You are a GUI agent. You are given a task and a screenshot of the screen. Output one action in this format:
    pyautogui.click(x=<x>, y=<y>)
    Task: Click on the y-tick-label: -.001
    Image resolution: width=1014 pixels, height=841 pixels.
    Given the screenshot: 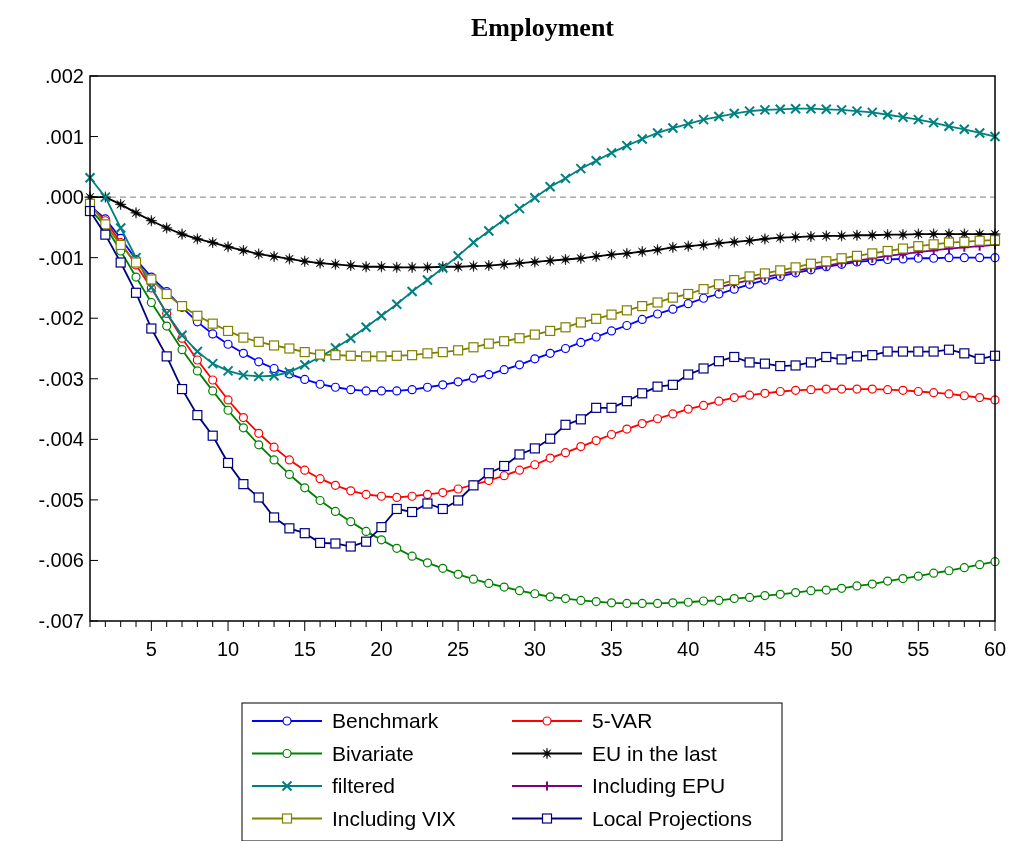 What is the action you would take?
    pyautogui.click(x=61, y=257)
    